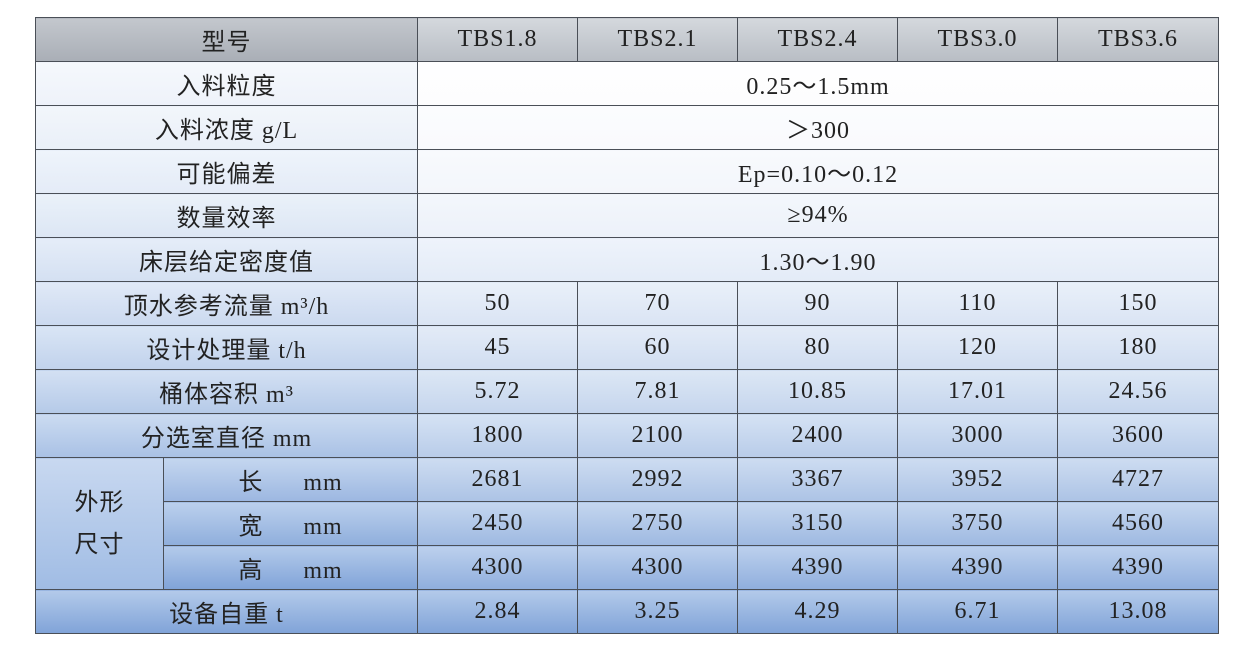 The image size is (1253, 669). Describe the element at coordinates (226, 391) in the screenshot. I see `row-label: 桶体容积 m³` at that location.